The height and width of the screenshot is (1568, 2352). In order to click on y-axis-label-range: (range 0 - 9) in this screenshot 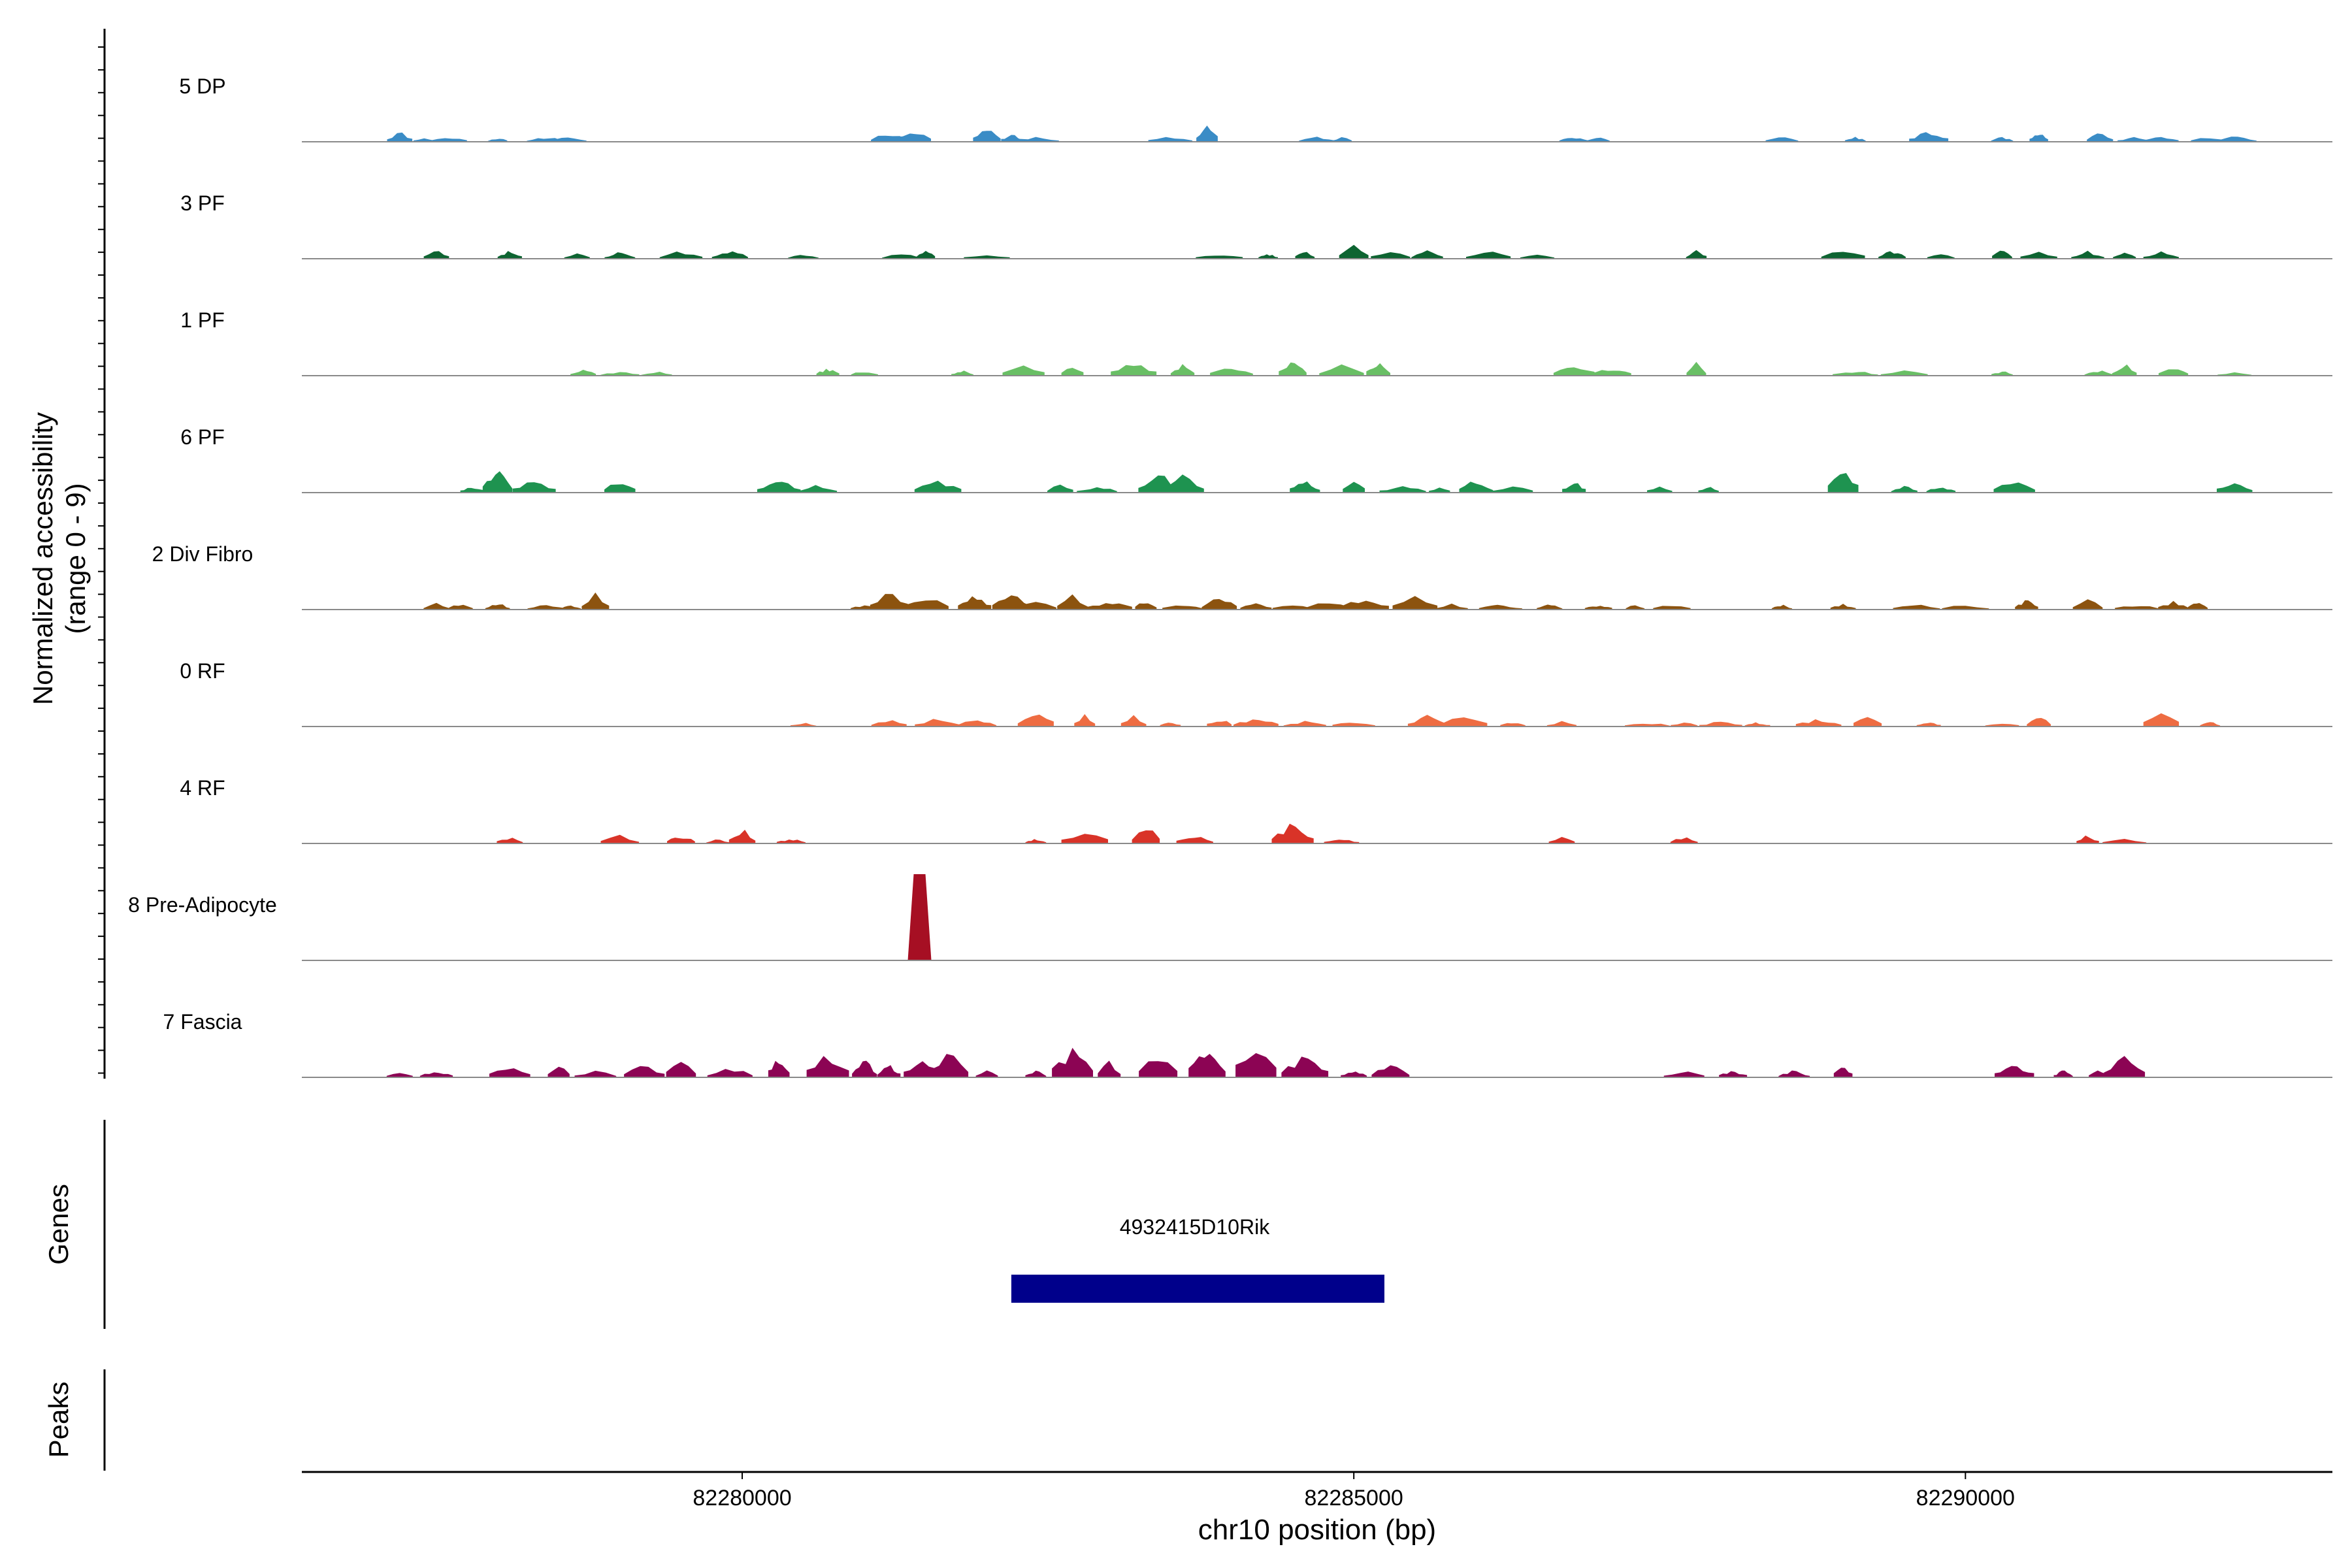, I will do `click(75, 558)`.